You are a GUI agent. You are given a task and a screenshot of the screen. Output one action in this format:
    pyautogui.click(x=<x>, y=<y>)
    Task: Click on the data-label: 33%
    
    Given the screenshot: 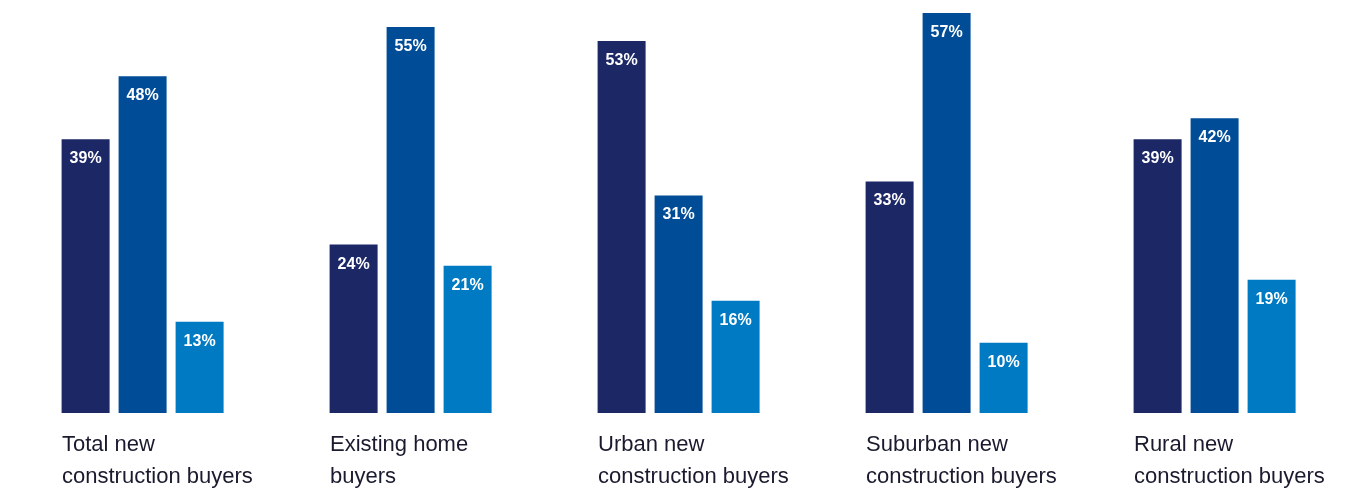 What is the action you would take?
    pyautogui.click(x=889, y=200)
    